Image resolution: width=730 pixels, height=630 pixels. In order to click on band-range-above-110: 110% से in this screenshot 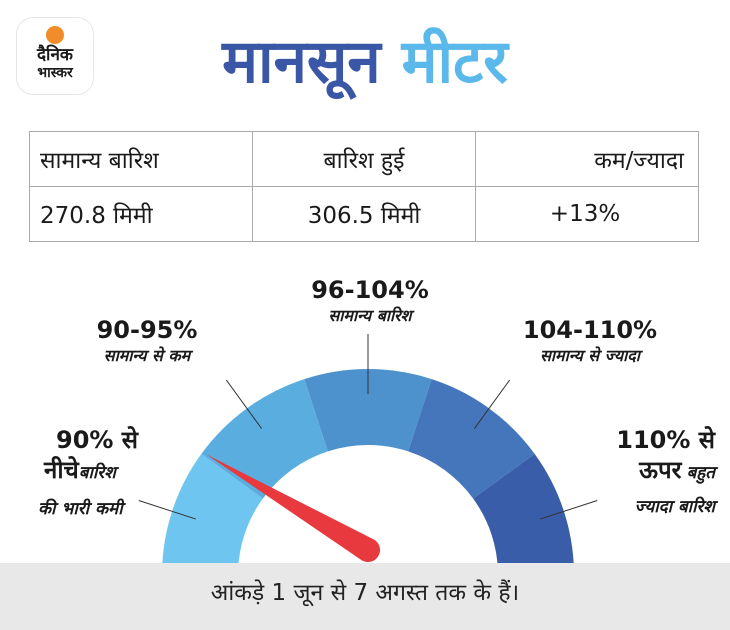, I will do `click(665, 440)`.